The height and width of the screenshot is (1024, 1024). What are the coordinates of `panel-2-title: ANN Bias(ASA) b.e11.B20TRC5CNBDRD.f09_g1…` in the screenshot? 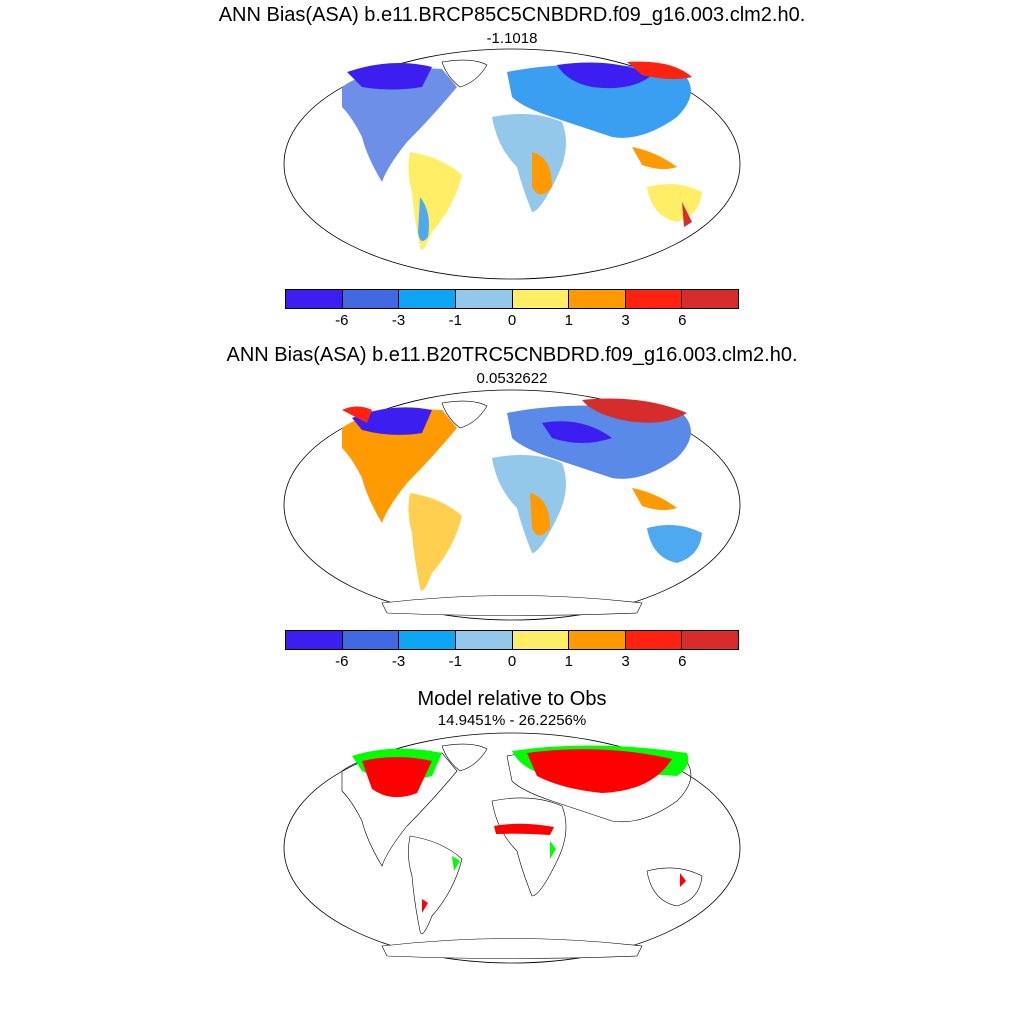 It's located at (512, 355).